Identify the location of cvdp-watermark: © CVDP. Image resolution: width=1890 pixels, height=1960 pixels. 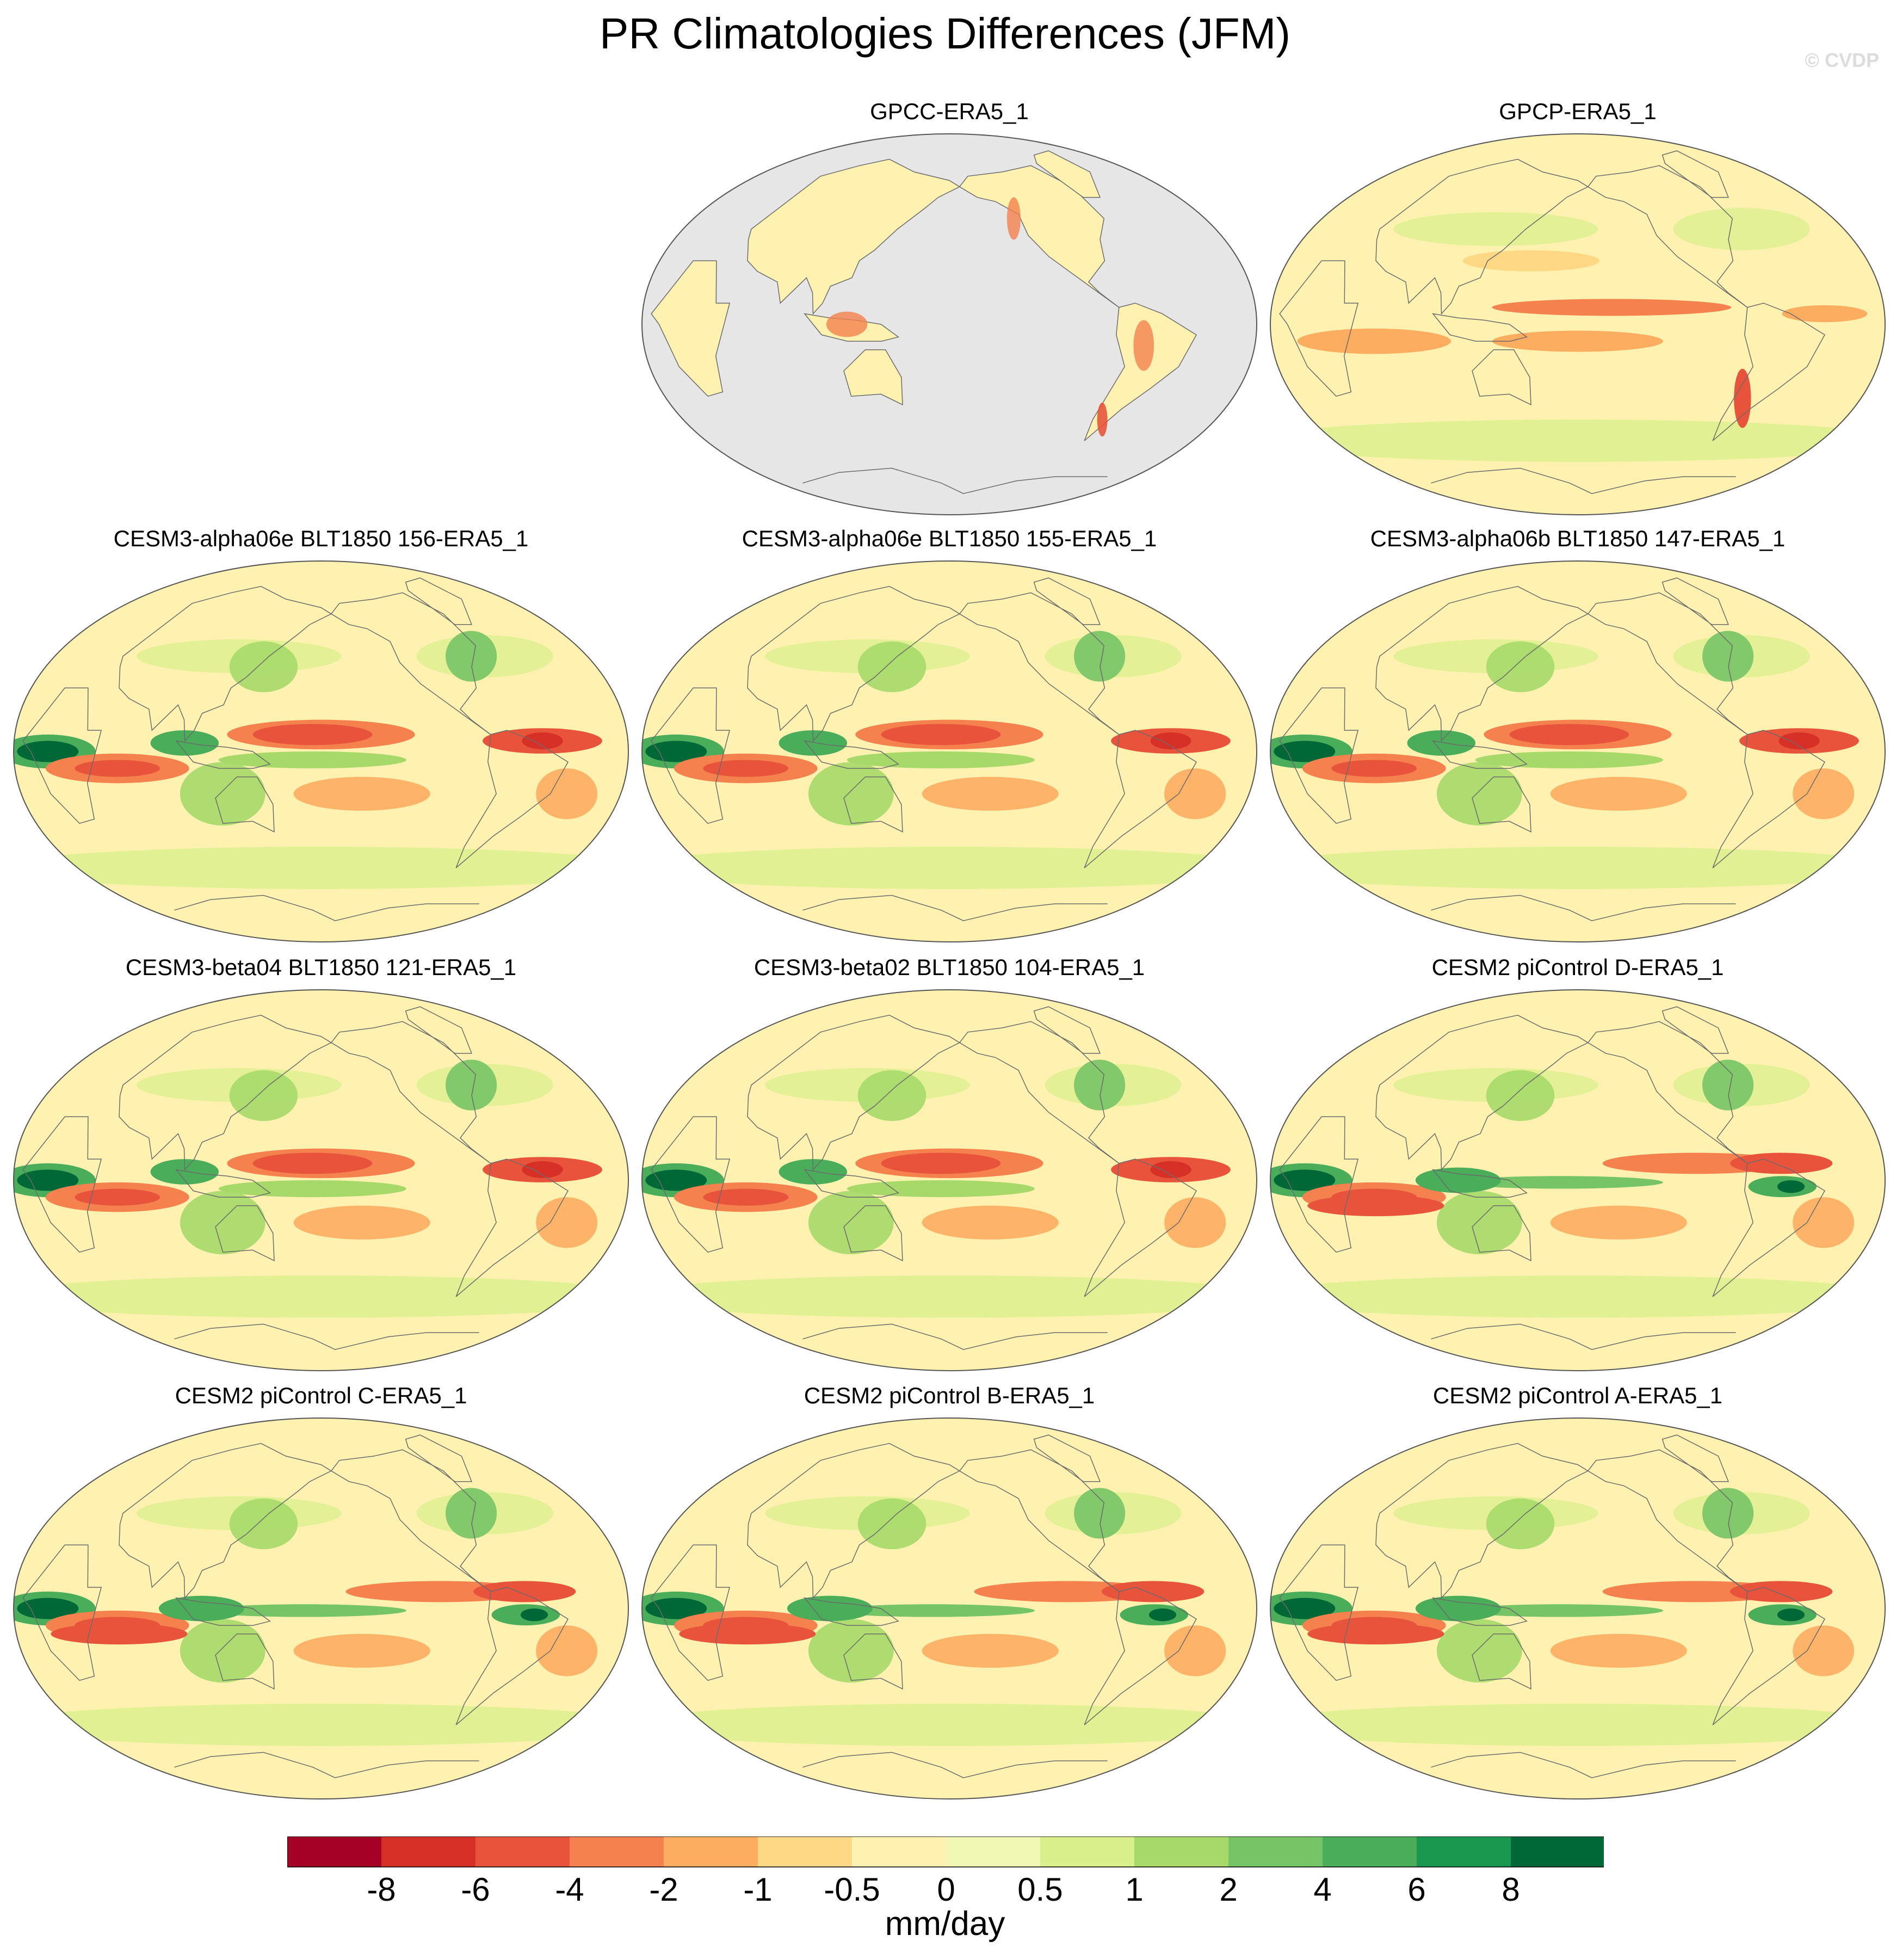
(1842, 60).